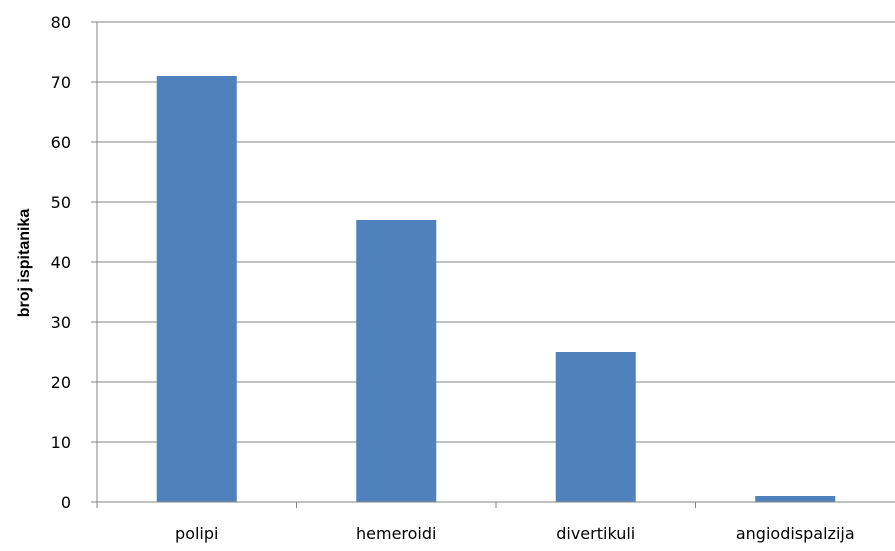 The width and height of the screenshot is (895, 551). What do you see at coordinates (61, 262) in the screenshot?
I see `y-tick-label: 40` at bounding box center [61, 262].